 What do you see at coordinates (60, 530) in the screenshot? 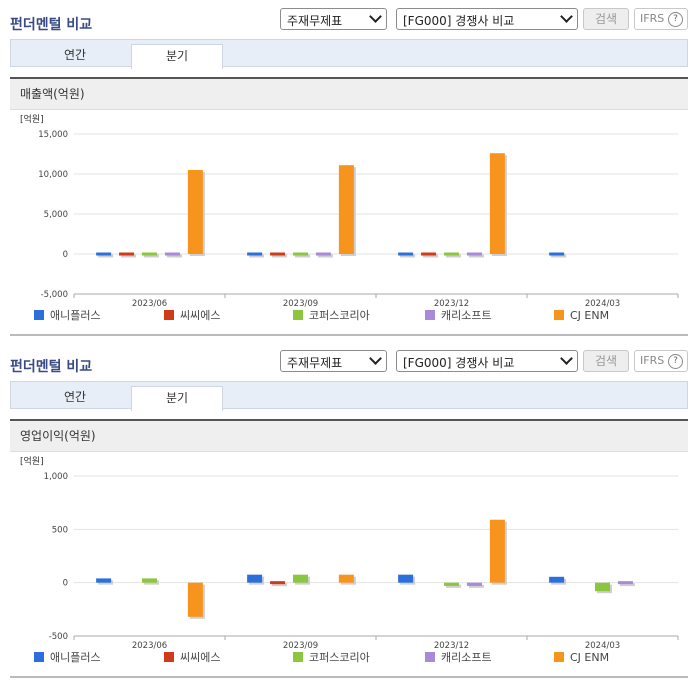
I see `y-tick-label: 500` at bounding box center [60, 530].